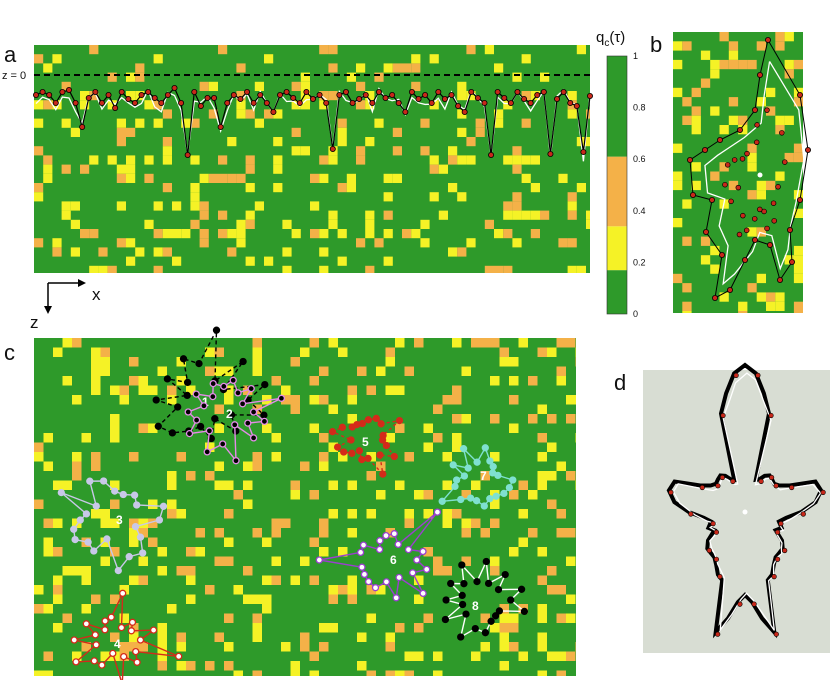 This screenshot has height=680, width=831. I want to click on cluster-label: 1, so click(205, 402).